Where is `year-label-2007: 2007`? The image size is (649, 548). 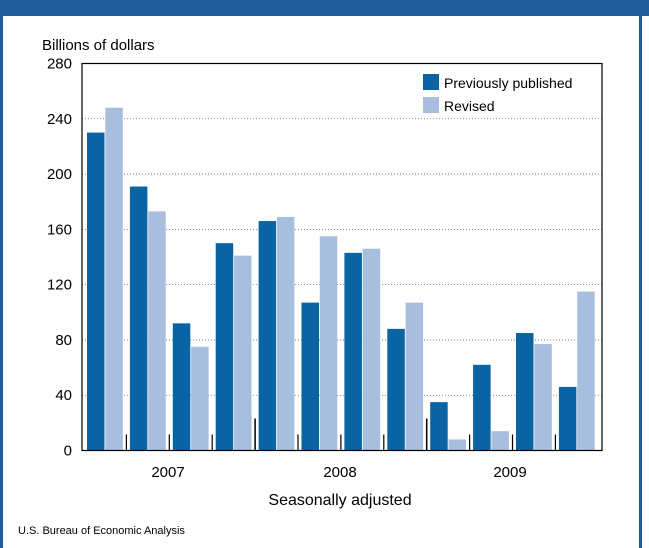 year-label-2007: 2007 is located at coordinates (167, 472).